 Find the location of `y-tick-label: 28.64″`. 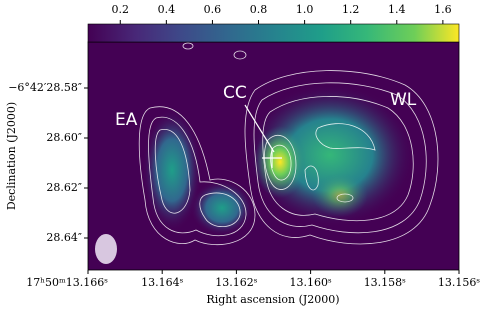

y-tick-label: 28.64″ is located at coordinates (64, 237).